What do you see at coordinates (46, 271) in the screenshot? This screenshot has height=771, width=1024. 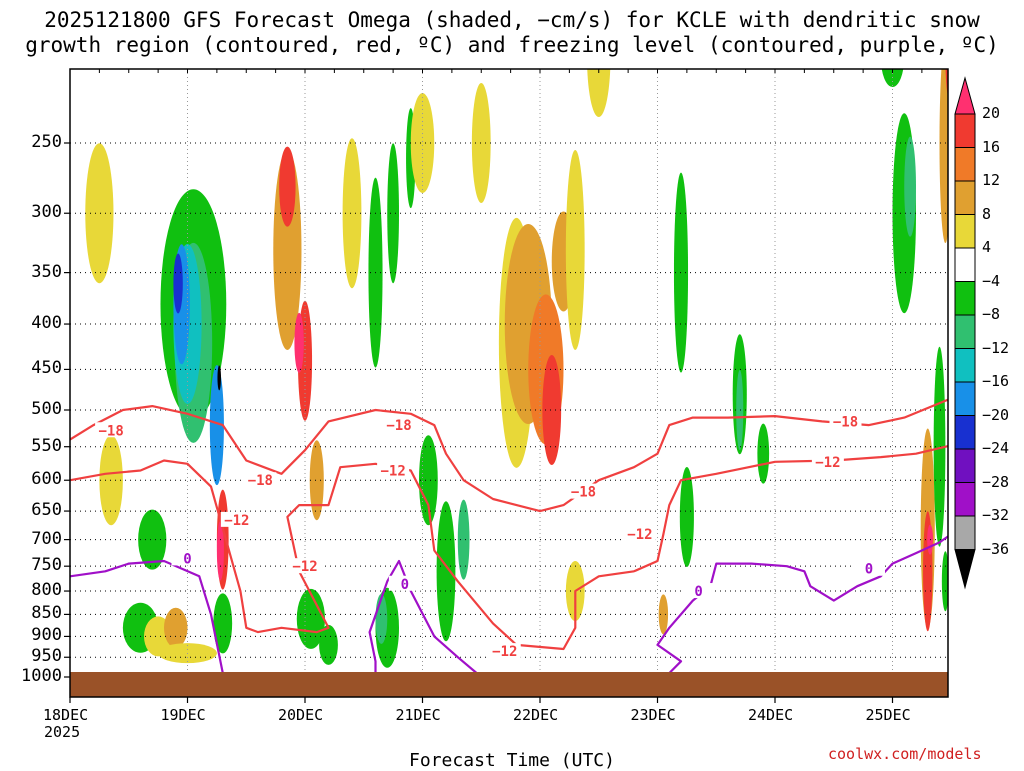 I see `y-tick-label: 350` at bounding box center [46, 271].